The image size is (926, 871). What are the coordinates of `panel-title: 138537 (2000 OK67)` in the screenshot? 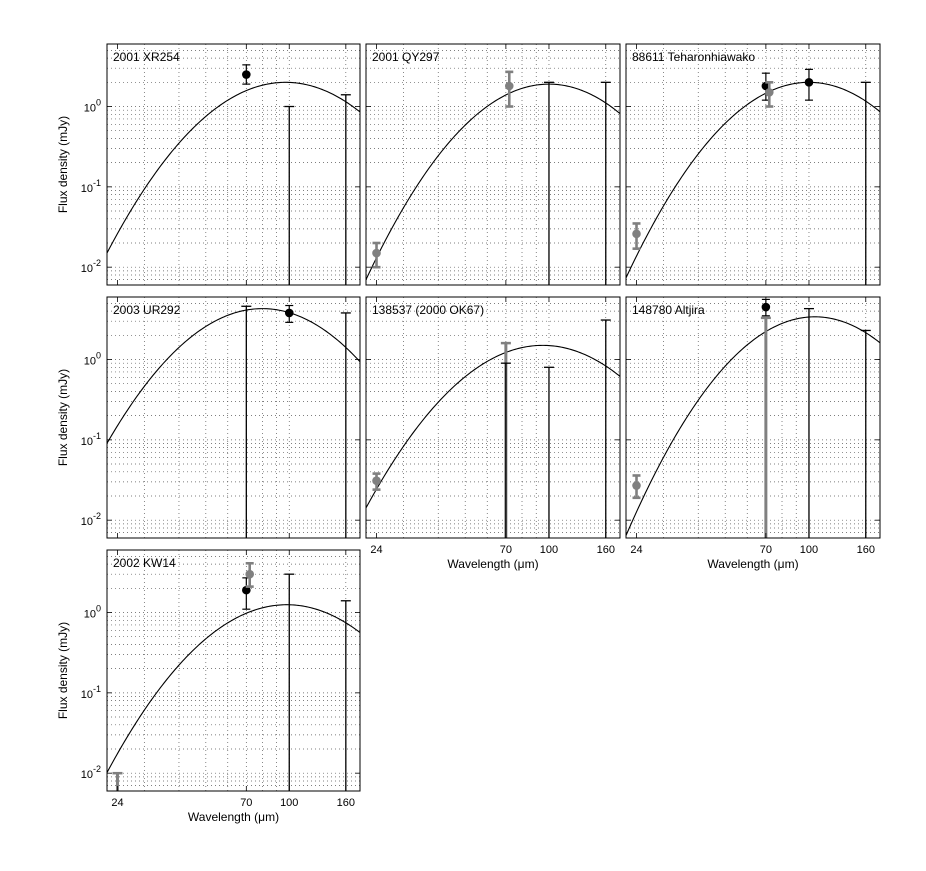 It's located at (428, 310).